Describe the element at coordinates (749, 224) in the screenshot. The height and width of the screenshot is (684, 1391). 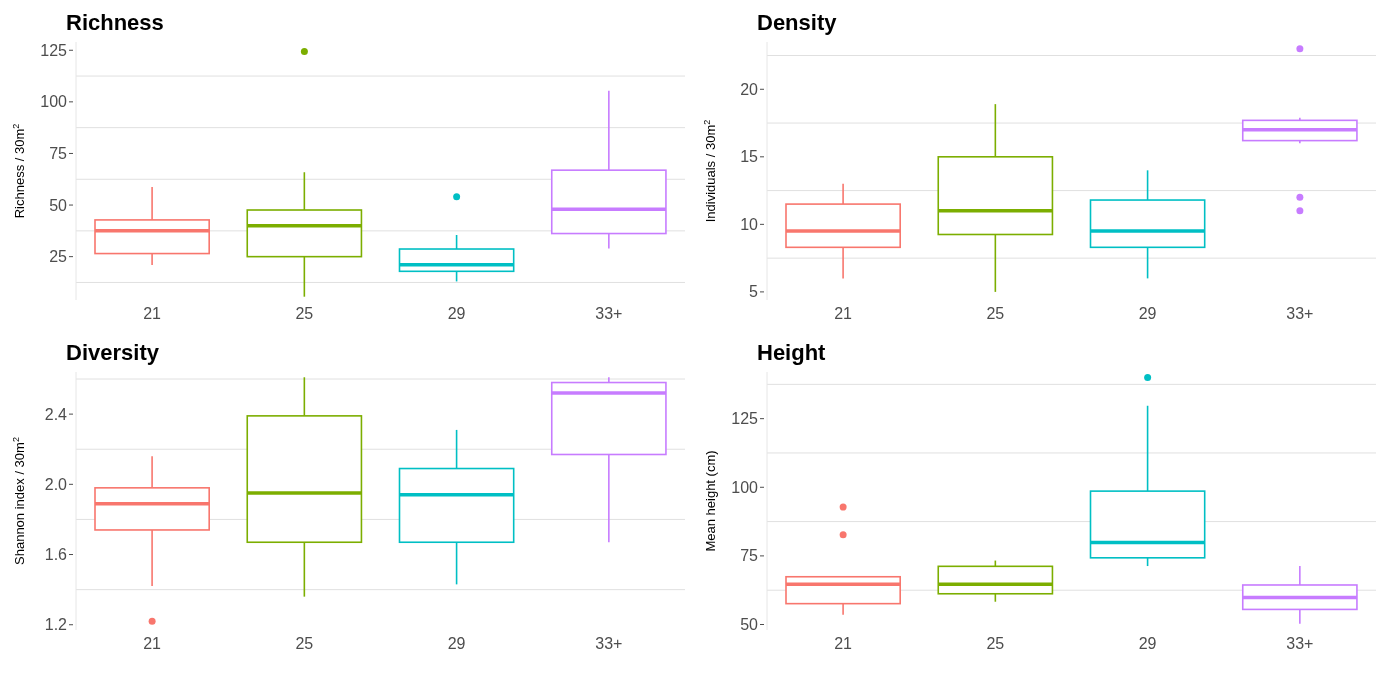
I see `y-tick-label: 10` at that location.